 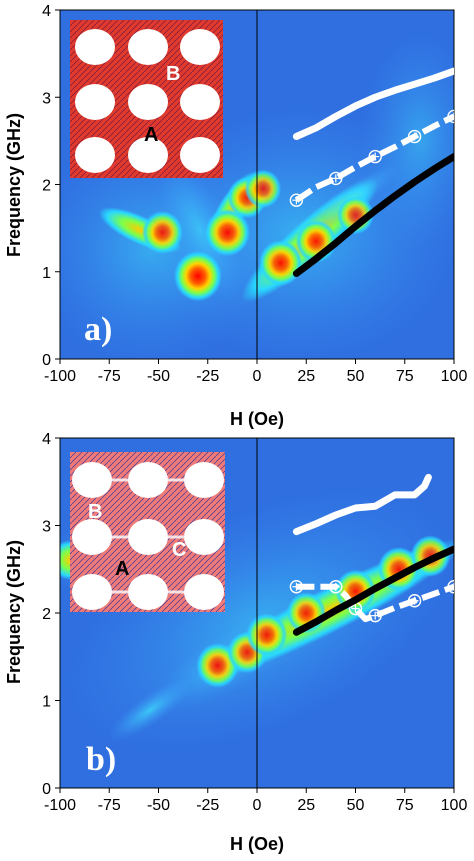 I want to click on panel-b-y-tick-label: 3, so click(x=46, y=527).